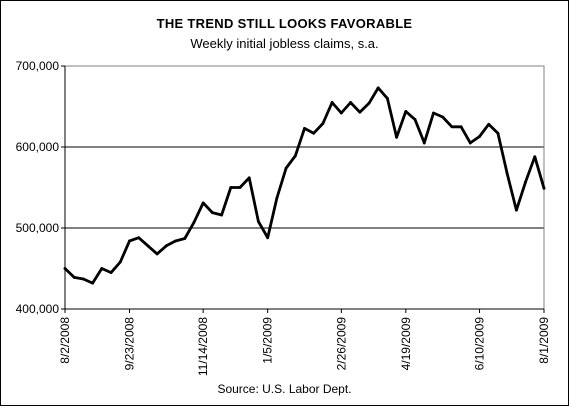 This screenshot has width=569, height=406. Describe the element at coordinates (268, 340) in the screenshot. I see `x-tick-label: 1/5/2009` at that location.